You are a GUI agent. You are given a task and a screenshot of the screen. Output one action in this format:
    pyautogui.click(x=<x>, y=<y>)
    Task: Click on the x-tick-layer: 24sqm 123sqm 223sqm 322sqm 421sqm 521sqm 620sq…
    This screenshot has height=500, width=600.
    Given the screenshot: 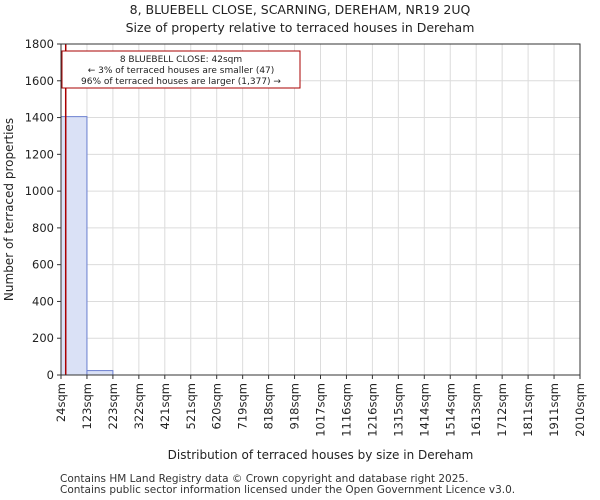 What is the action you would take?
    pyautogui.click(x=320, y=406)
    